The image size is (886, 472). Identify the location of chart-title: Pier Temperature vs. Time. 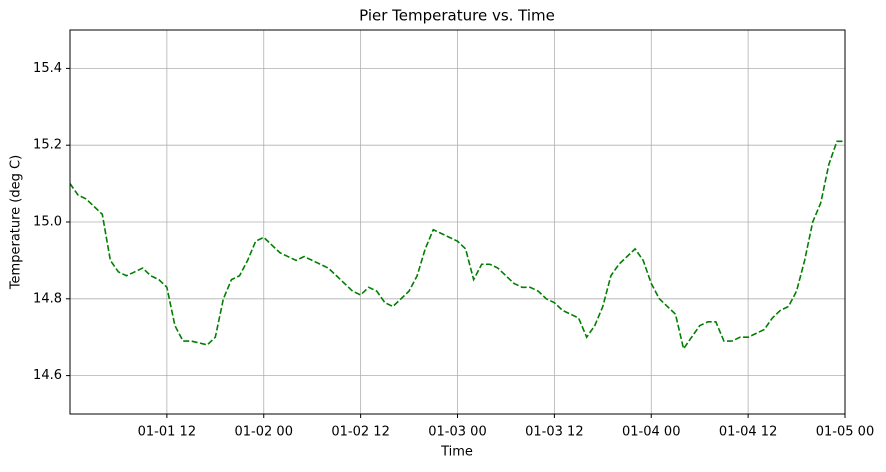
(457, 16).